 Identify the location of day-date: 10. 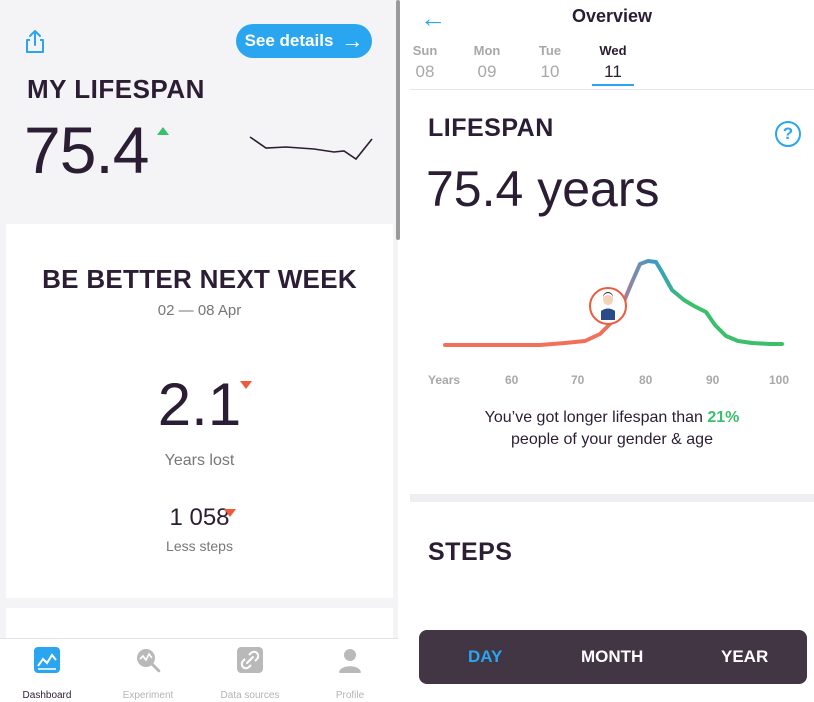
(550, 71).